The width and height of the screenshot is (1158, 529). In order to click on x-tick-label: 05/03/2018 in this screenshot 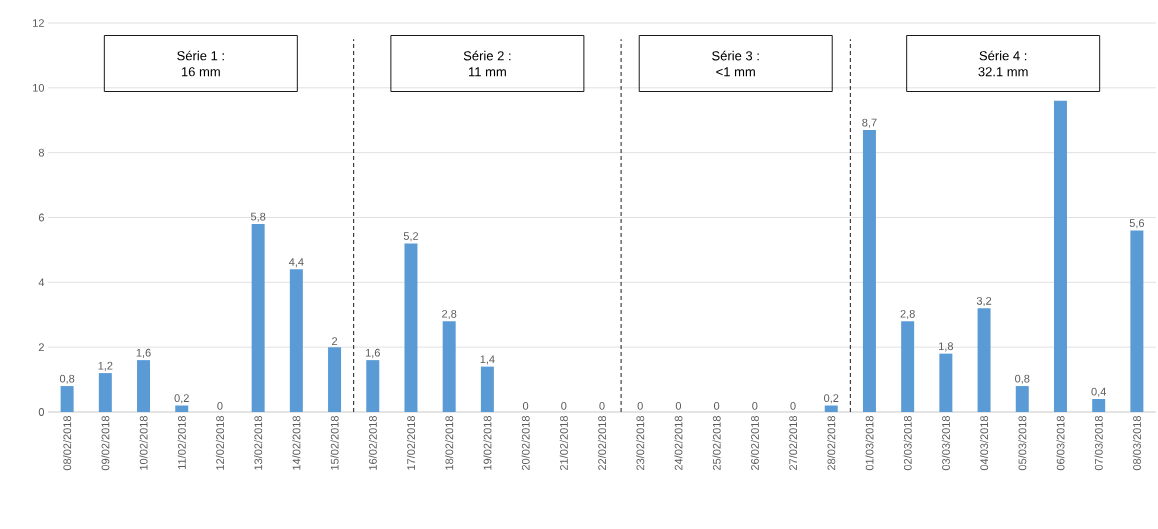, I will do `click(1022, 443)`.